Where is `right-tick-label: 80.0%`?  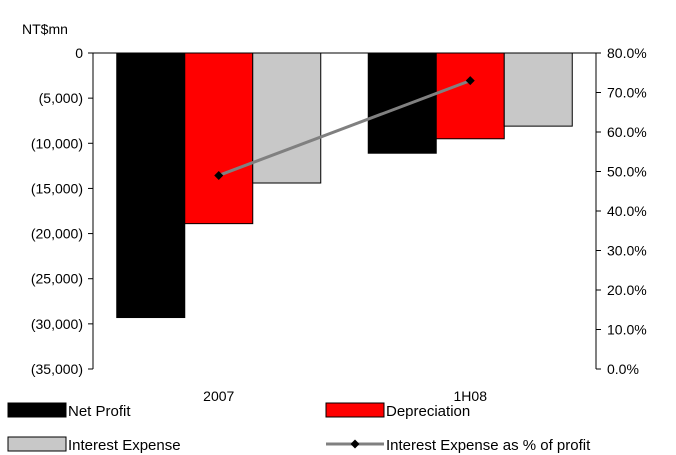 right-tick-label: 80.0% is located at coordinates (627, 53).